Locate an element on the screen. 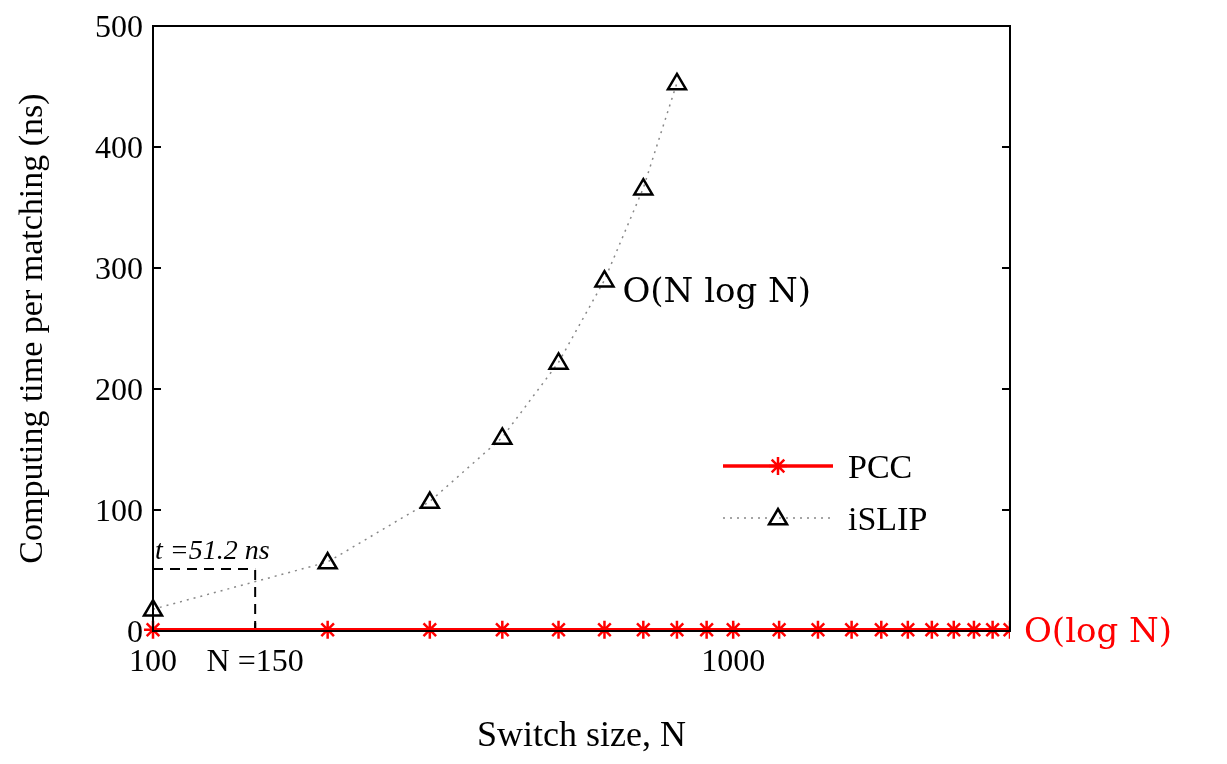 This screenshot has width=1227, height=764. y-axis-title: Computing time per matching (ns) is located at coordinates (31, 328).